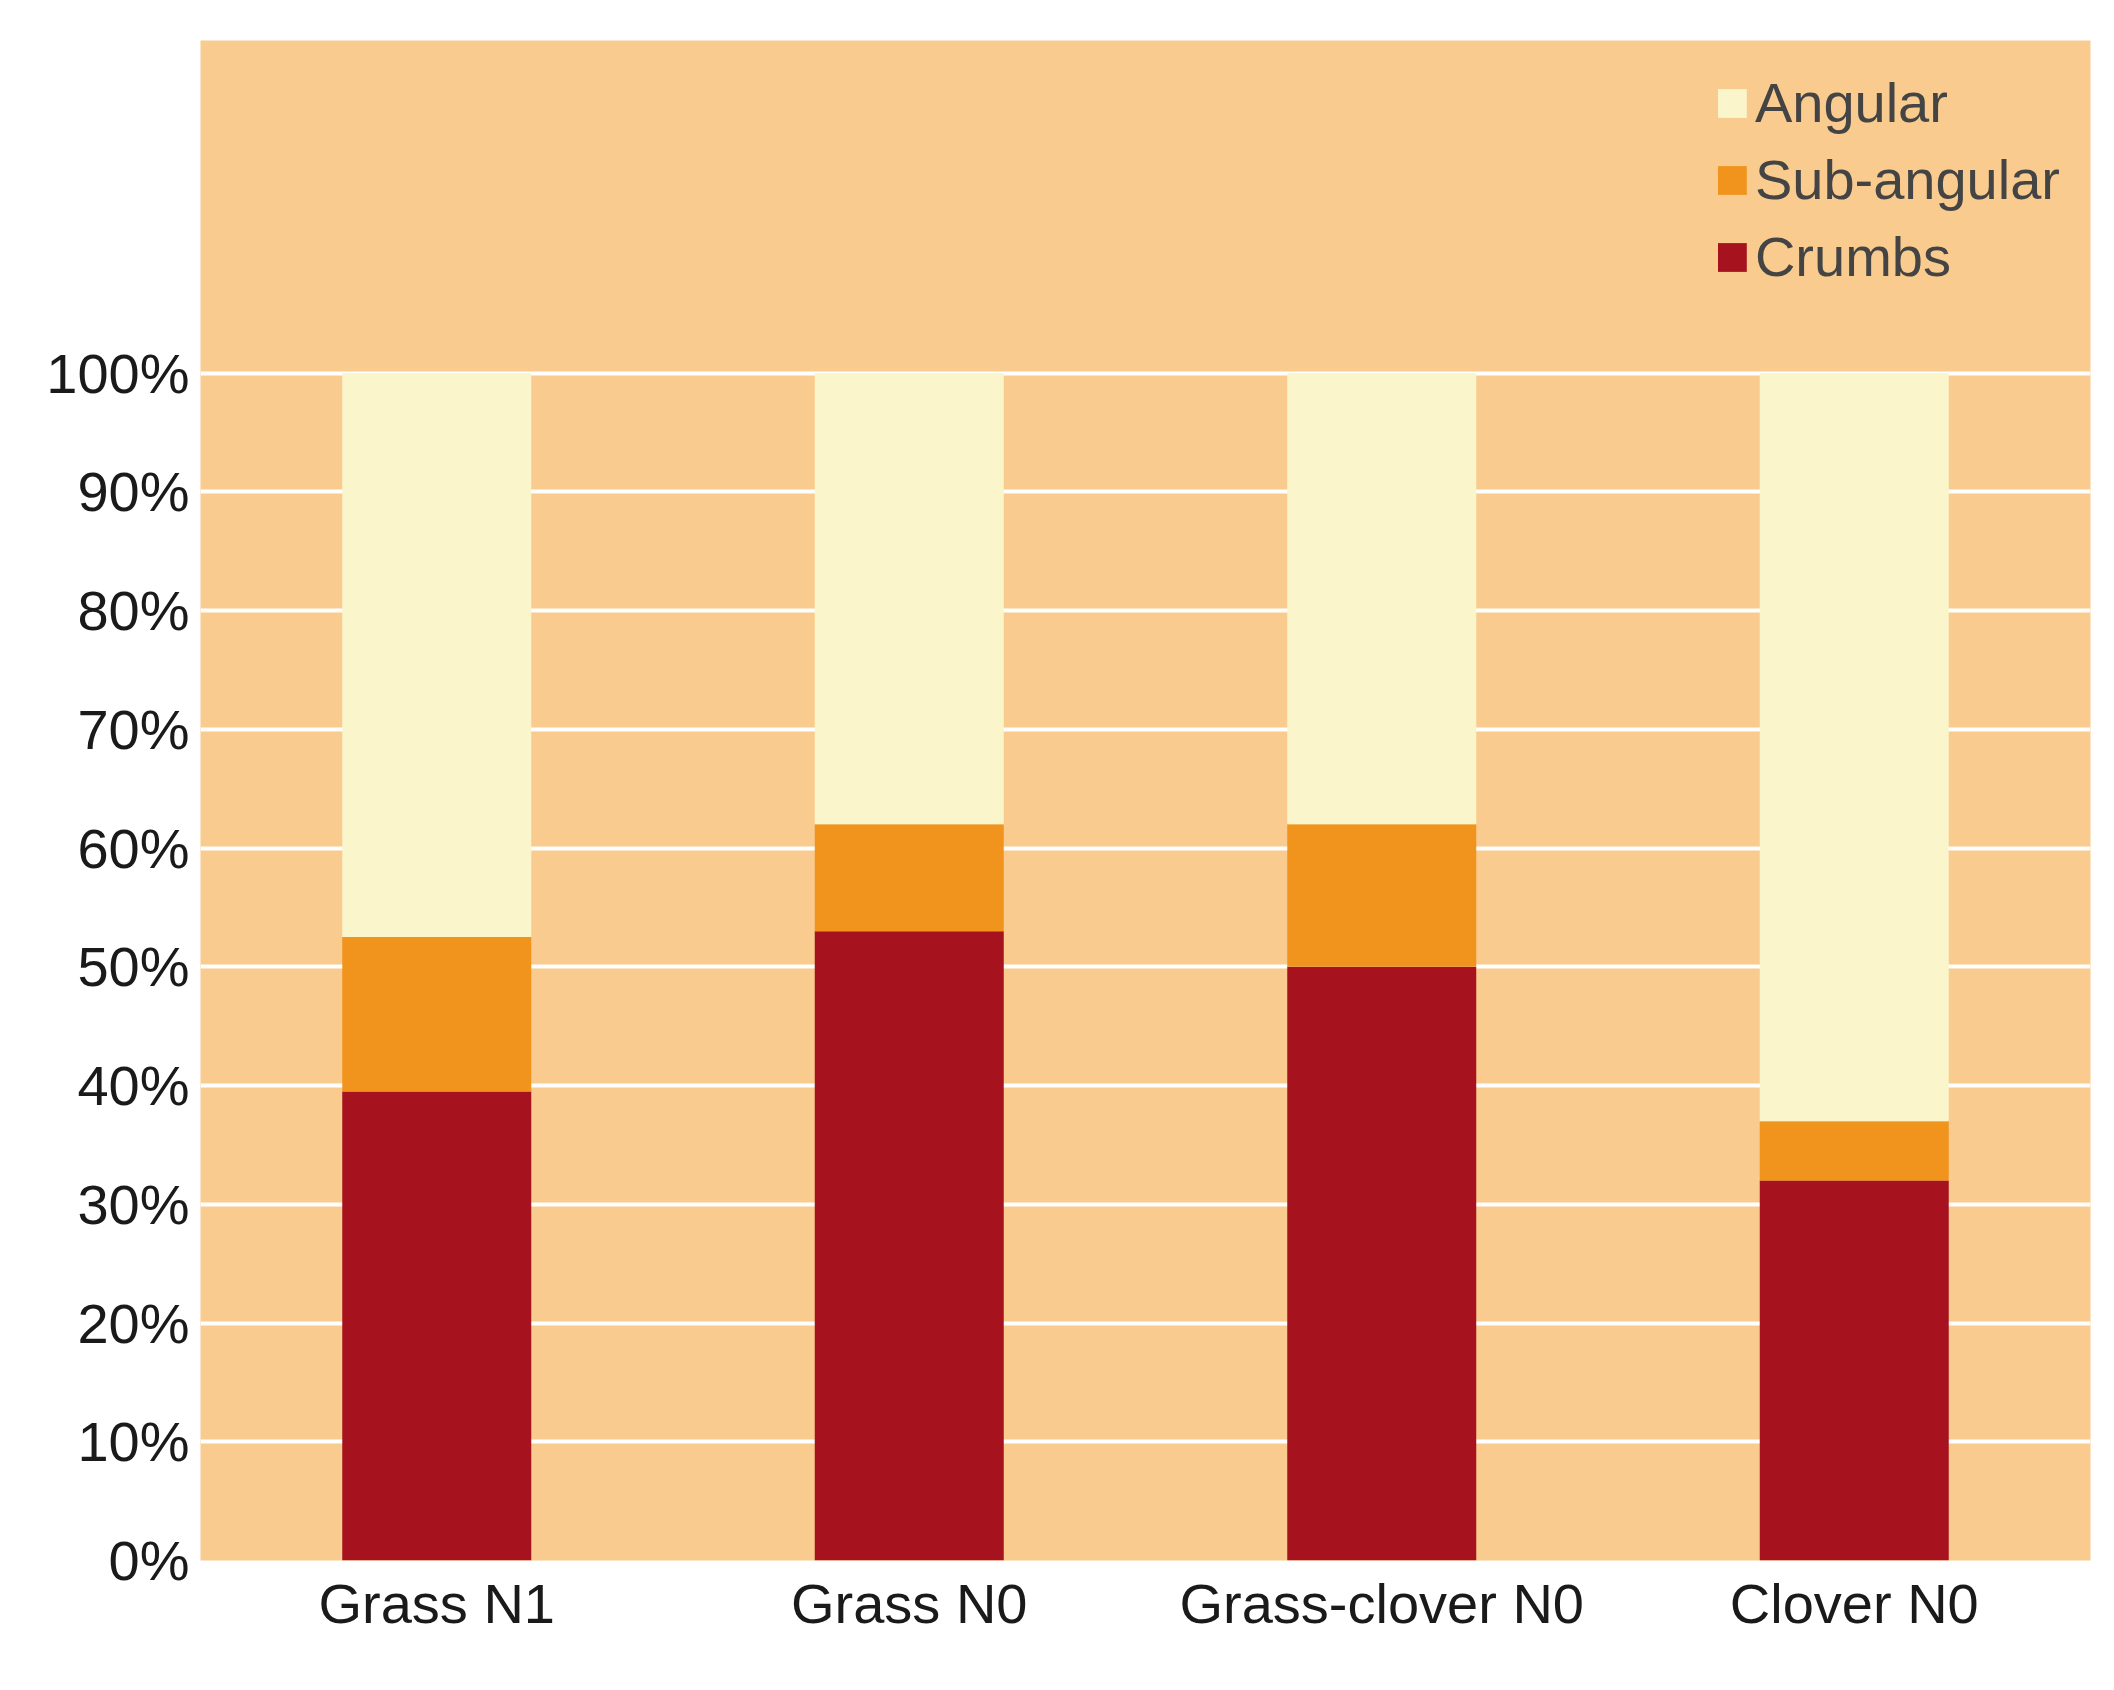 The image size is (2114, 1690). What do you see at coordinates (133, 1323) in the screenshot?
I see `y-tick-label: 20%` at bounding box center [133, 1323].